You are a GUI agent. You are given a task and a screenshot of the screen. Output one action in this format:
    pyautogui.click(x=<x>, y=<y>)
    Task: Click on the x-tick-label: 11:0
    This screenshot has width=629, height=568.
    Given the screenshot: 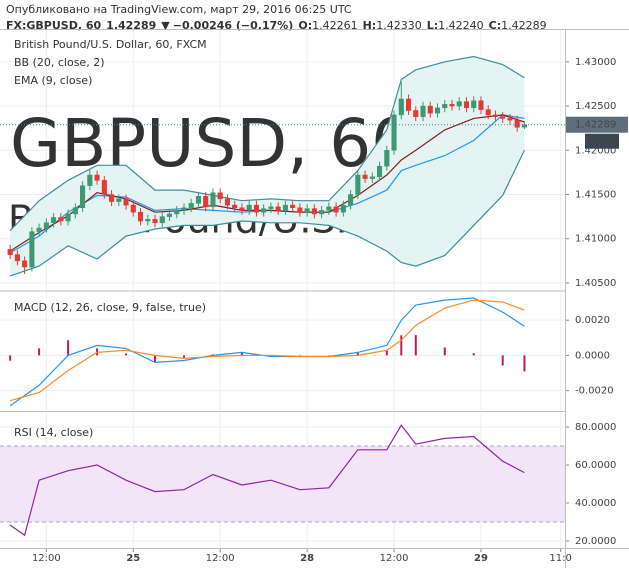 What is the action you would take?
    pyautogui.click(x=560, y=558)
    